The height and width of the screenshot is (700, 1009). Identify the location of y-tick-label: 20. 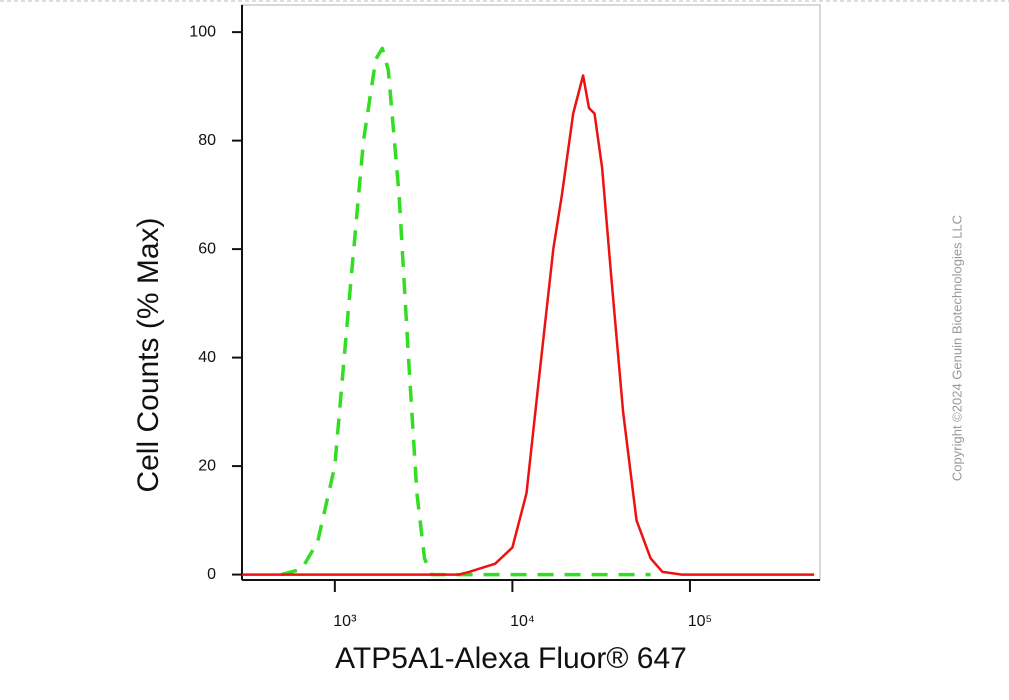
(207, 465).